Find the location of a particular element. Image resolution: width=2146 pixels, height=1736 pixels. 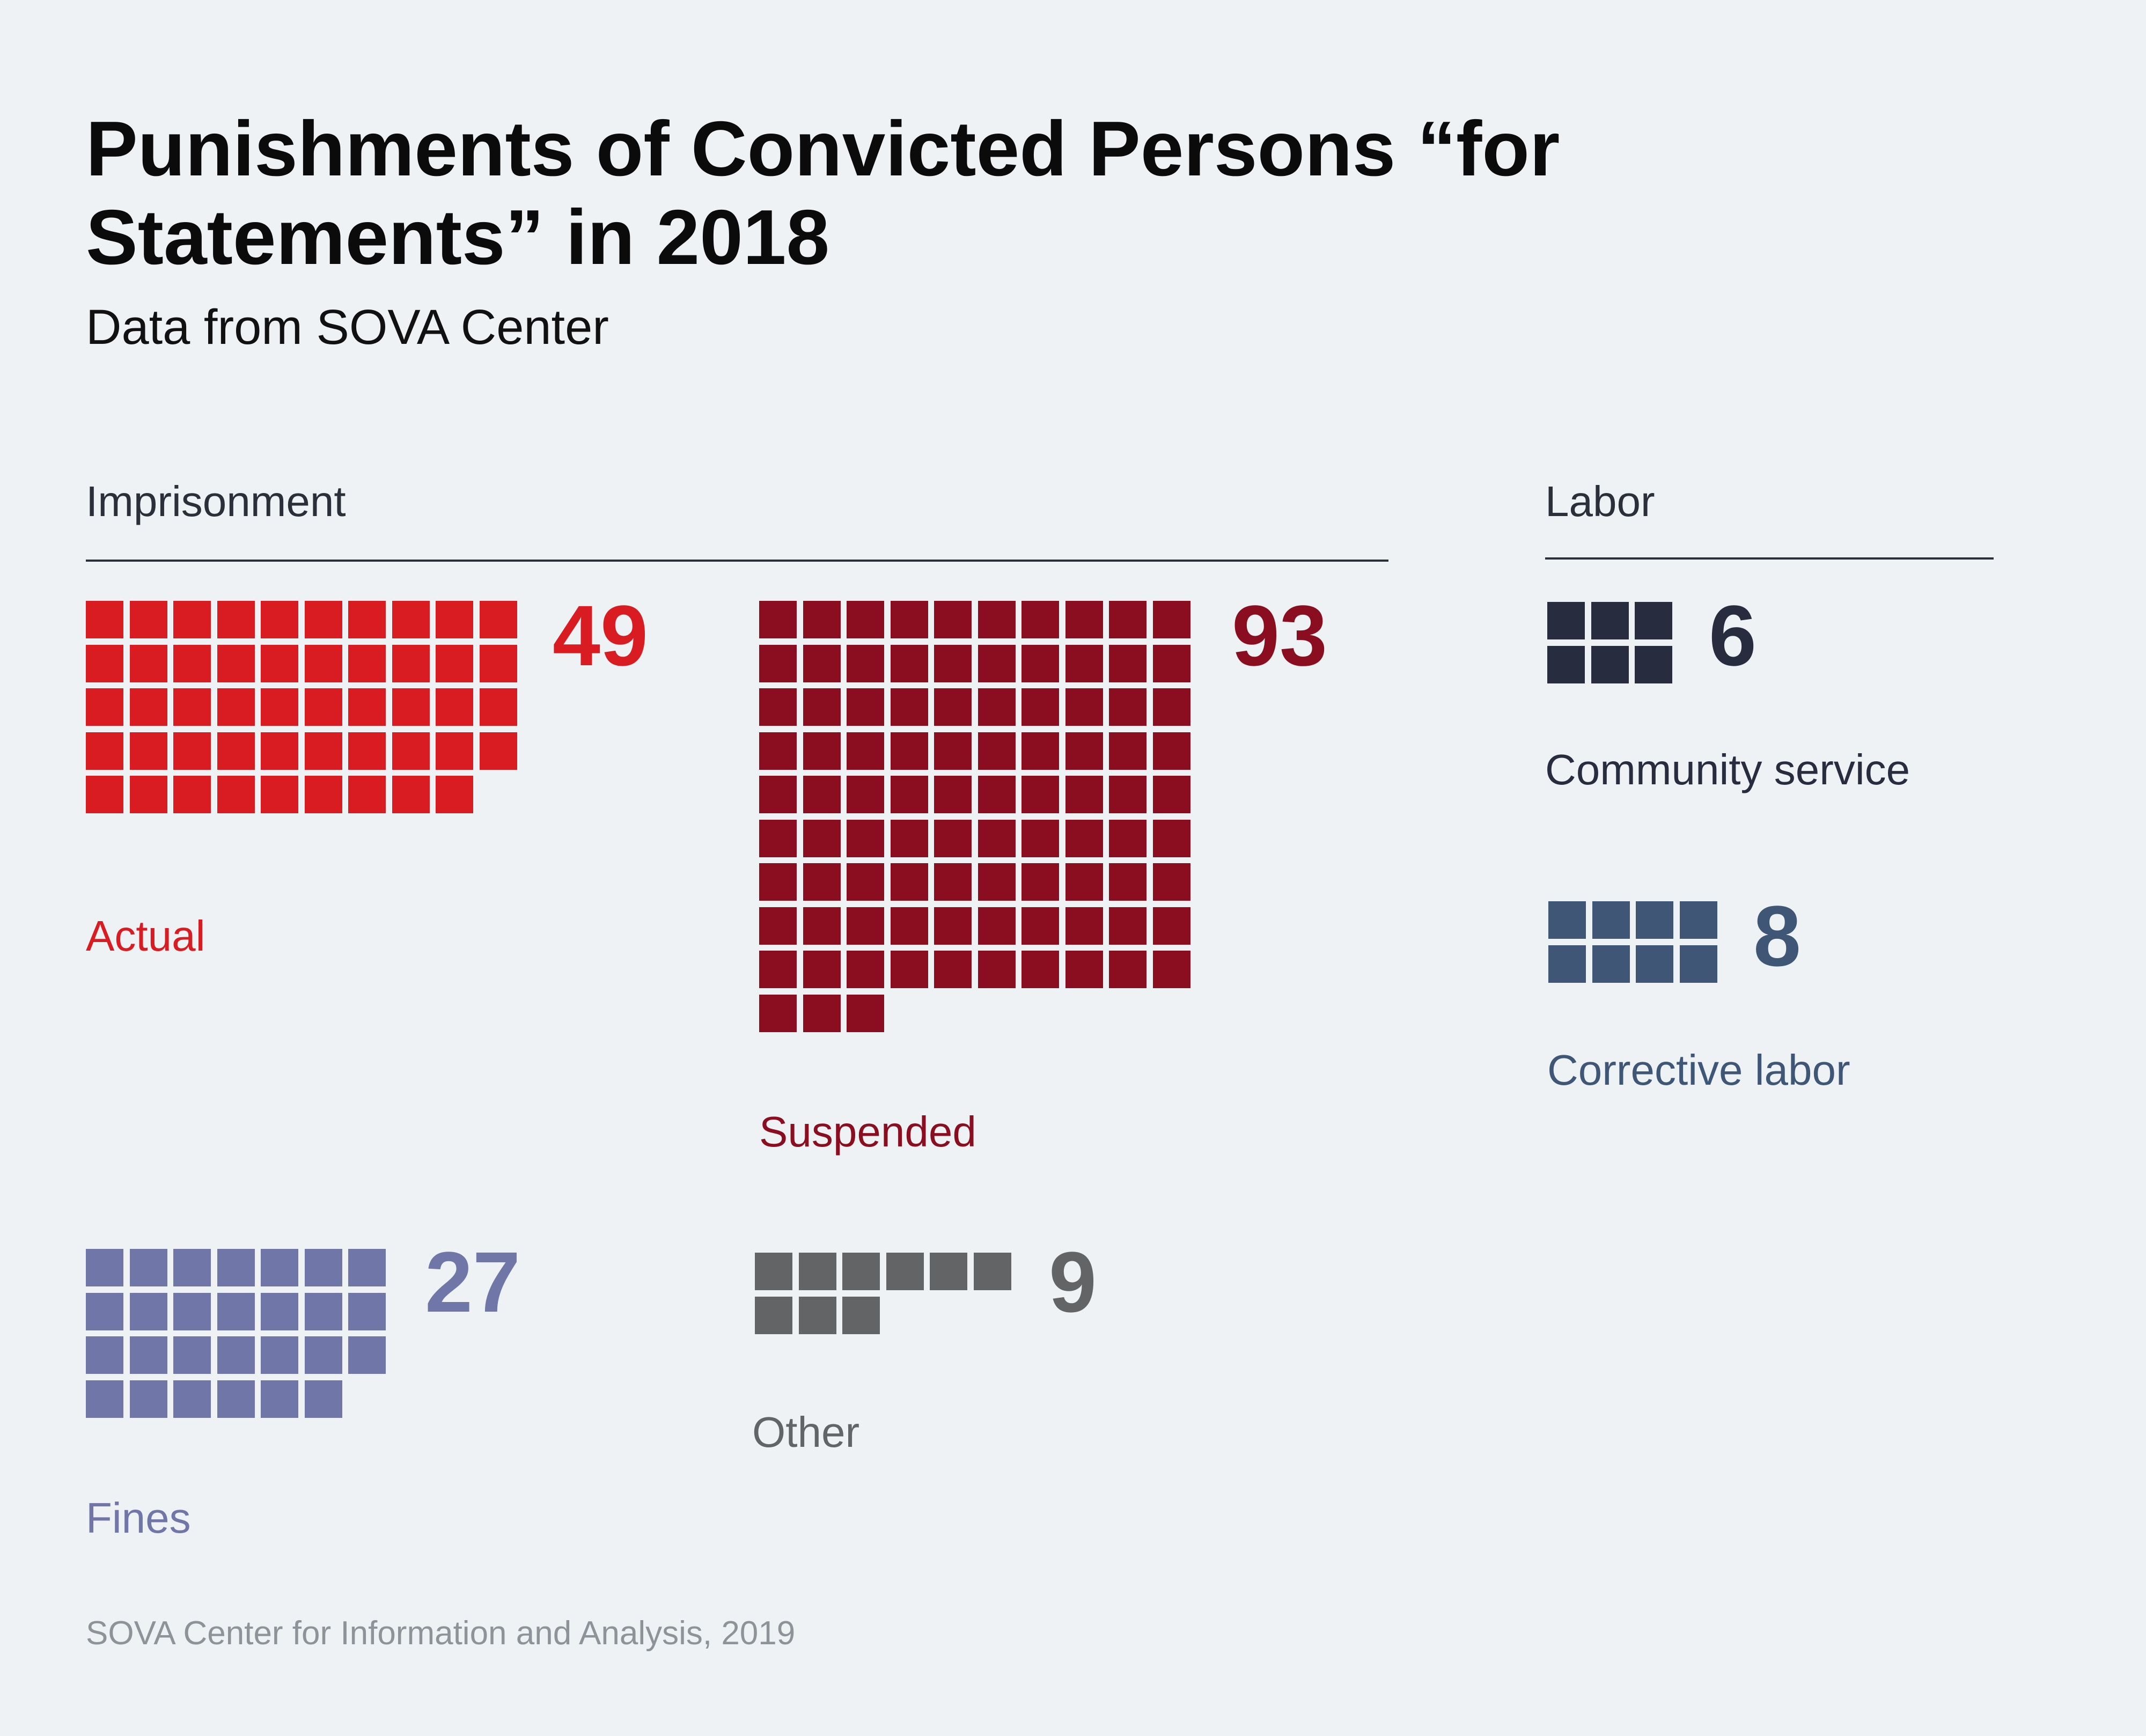

group-label-imprisonment: Imprisonment is located at coordinates (216, 501).